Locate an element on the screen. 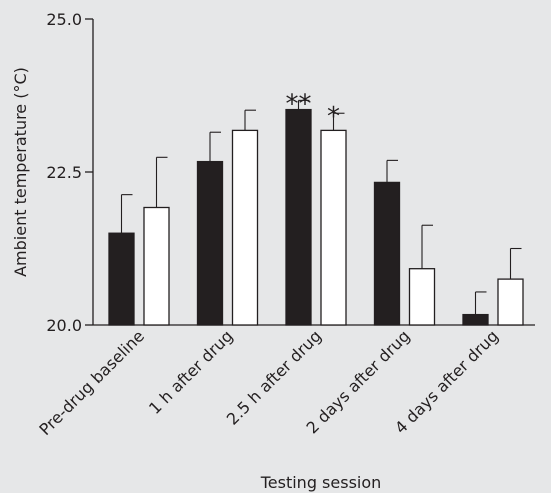 This screenshot has height=493, width=551. y-tick-label: 20.0 is located at coordinates (64, 325).